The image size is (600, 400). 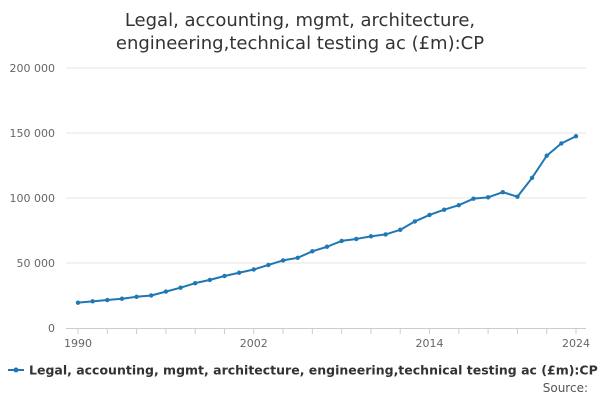 I want to click on data-point-1994, so click(x=136, y=296).